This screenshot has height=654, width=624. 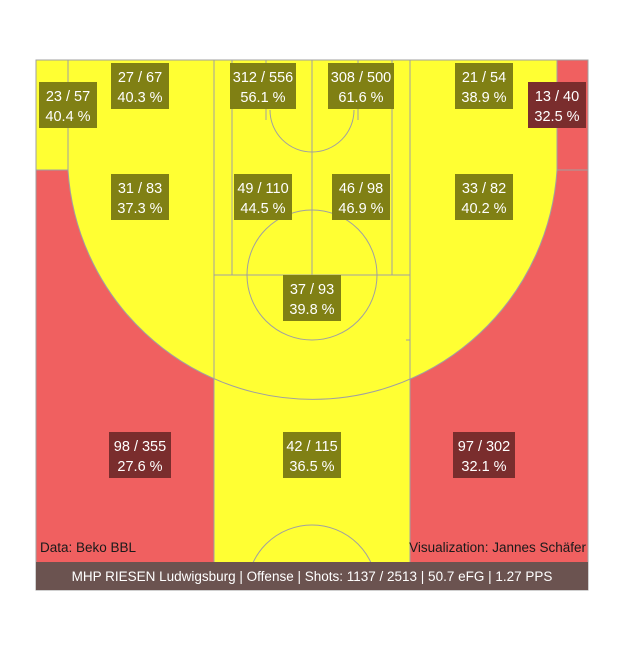 What do you see at coordinates (483, 98) in the screenshot?
I see `zone-percentage: 38.9 %` at bounding box center [483, 98].